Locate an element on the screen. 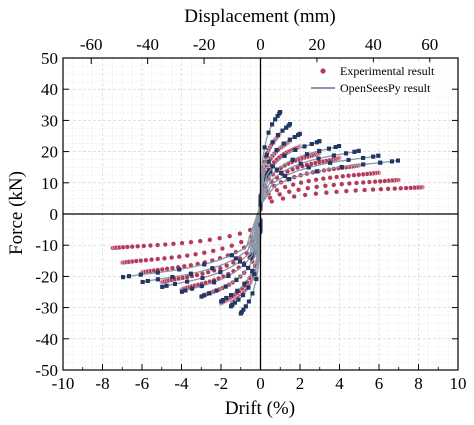 The image size is (474, 425). x-tick-label: 6 is located at coordinates (379, 383).